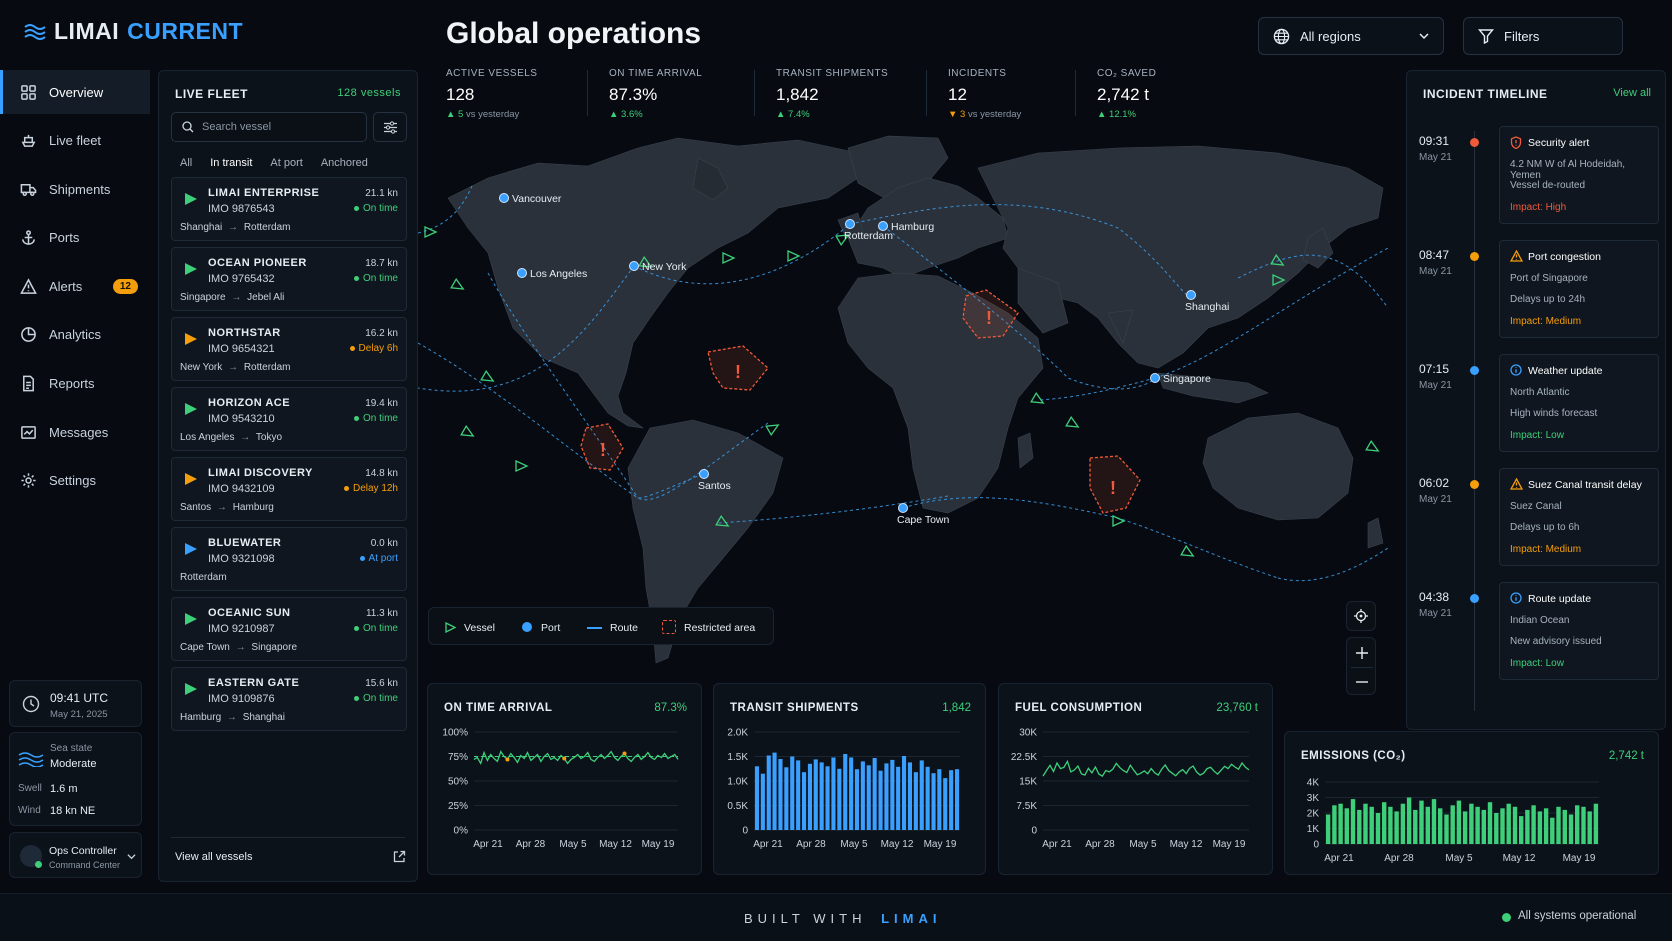 The width and height of the screenshot is (1672, 941). I want to click on sidebar-item-alerts: Alerts 12, so click(75, 286).